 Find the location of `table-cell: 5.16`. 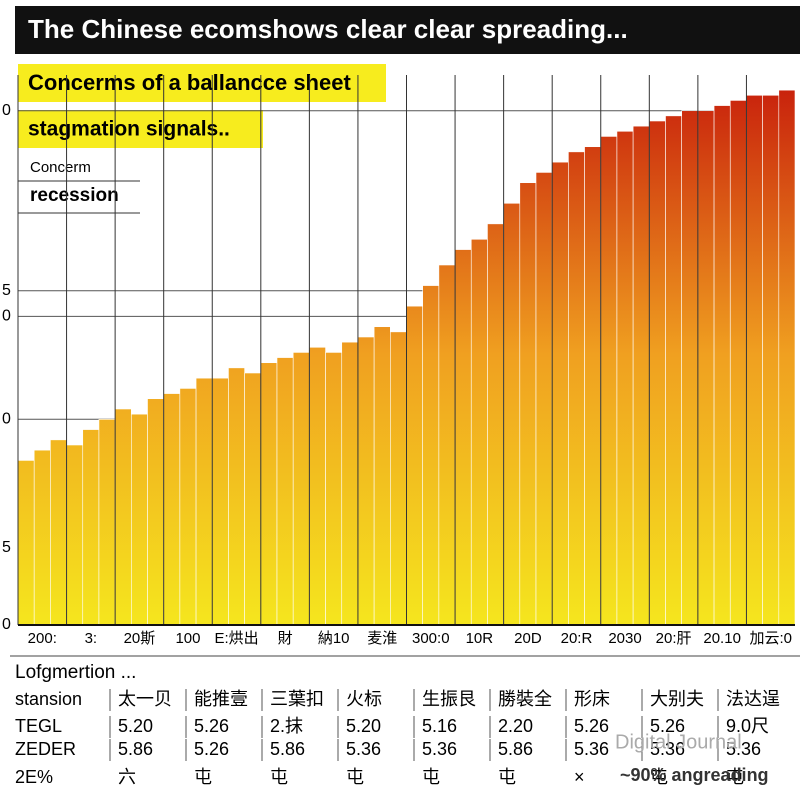

table-cell: 5.16 is located at coordinates (439, 726).